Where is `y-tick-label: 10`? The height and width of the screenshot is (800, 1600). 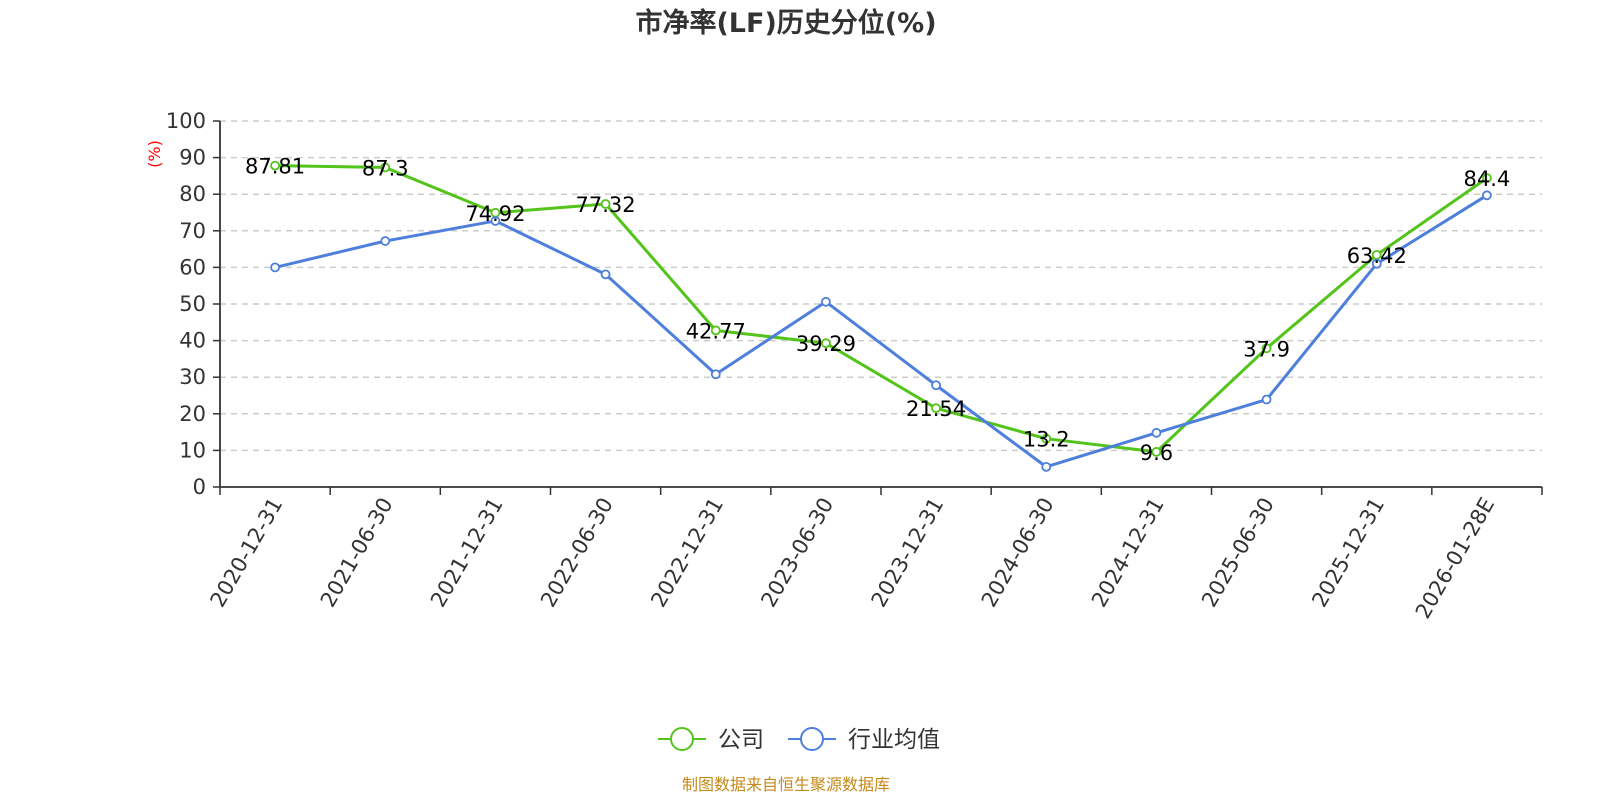
y-tick-label: 10 is located at coordinates (192, 450).